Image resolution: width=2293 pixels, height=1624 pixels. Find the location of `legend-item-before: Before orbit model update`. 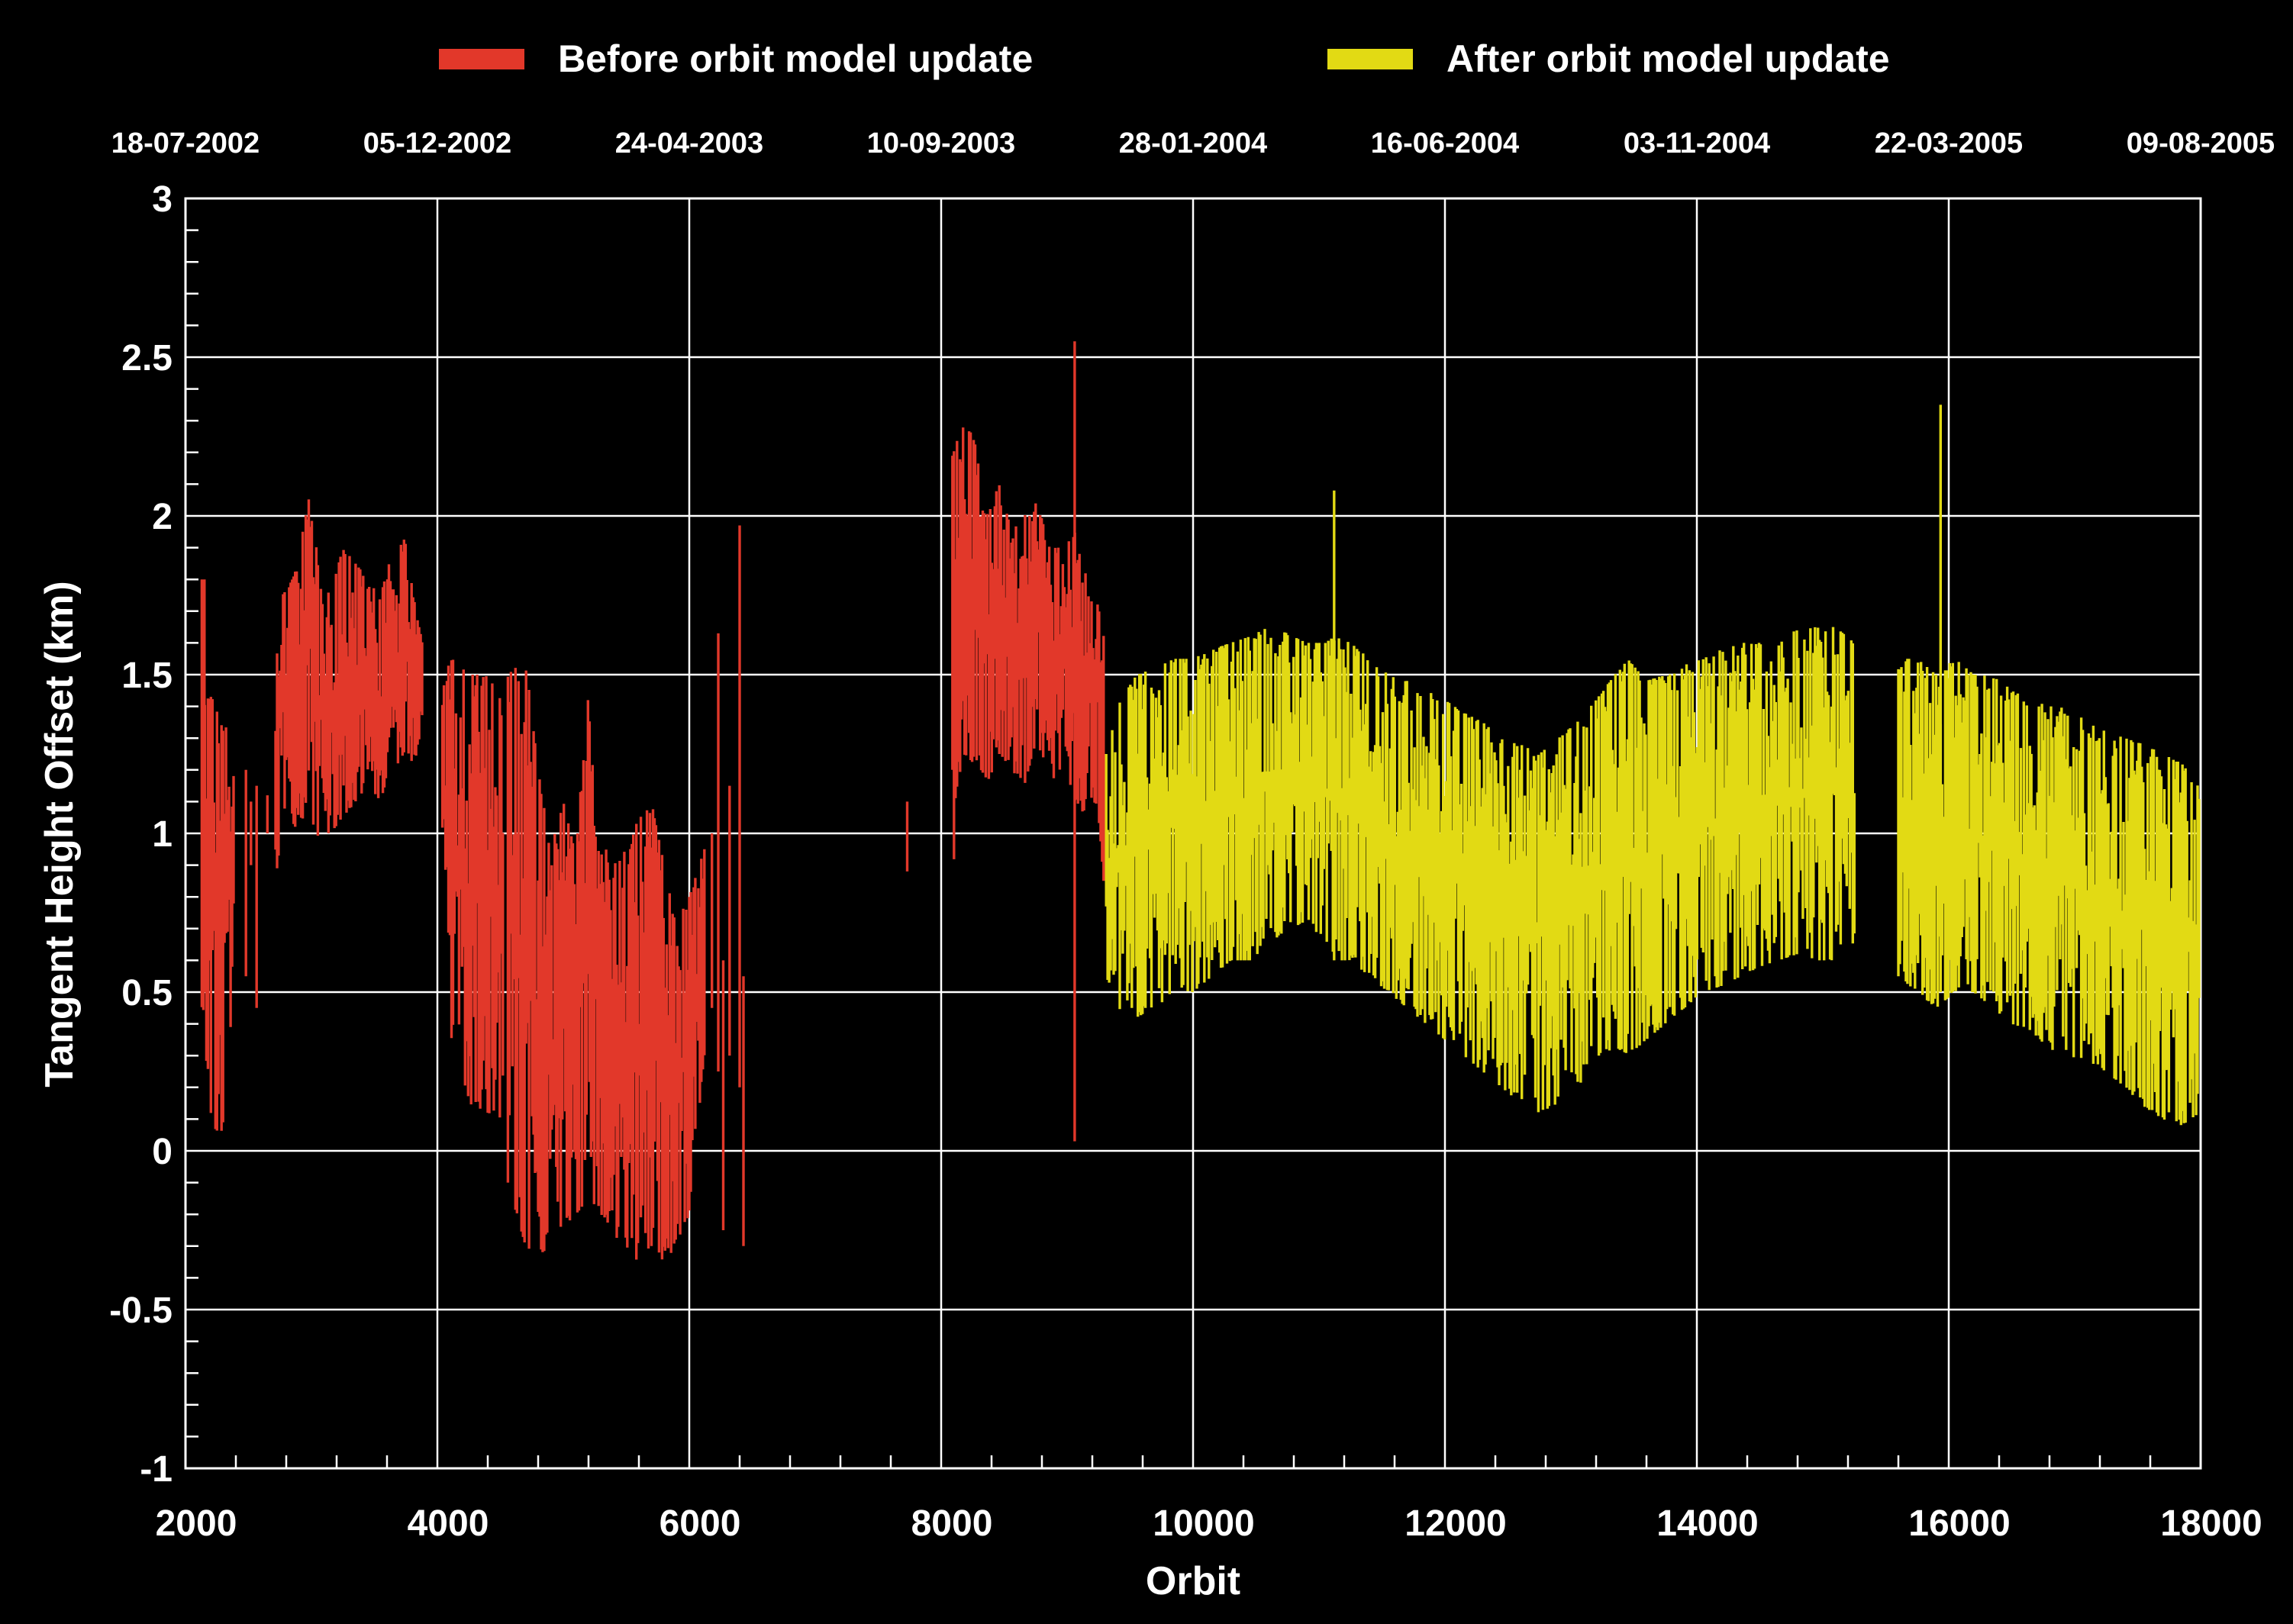

legend-item-before: Before orbit model update is located at coordinates (736, 59).